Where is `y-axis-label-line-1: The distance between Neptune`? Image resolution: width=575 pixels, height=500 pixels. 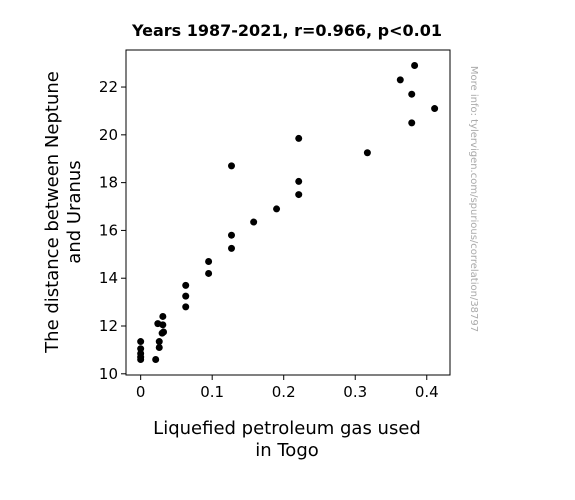 y-axis-label-line-1: The distance between Neptune is located at coordinates (52, 212).